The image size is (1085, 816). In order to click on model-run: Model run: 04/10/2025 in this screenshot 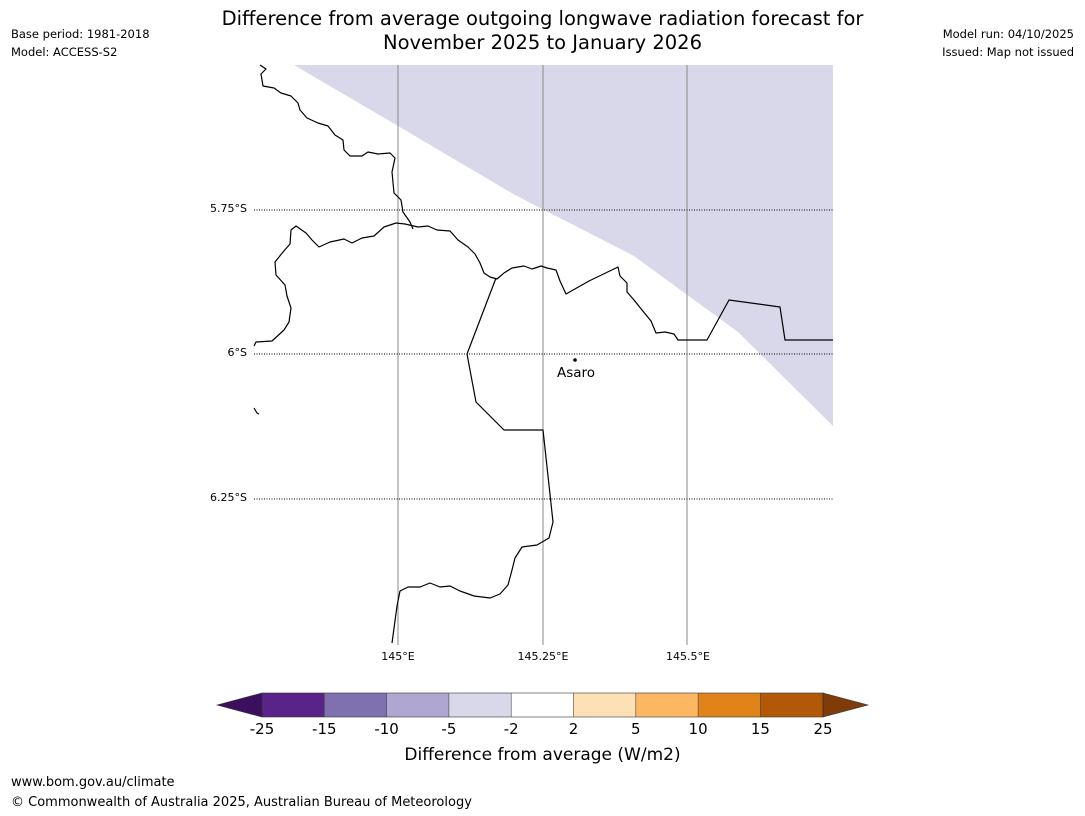, I will do `click(1008, 34)`.